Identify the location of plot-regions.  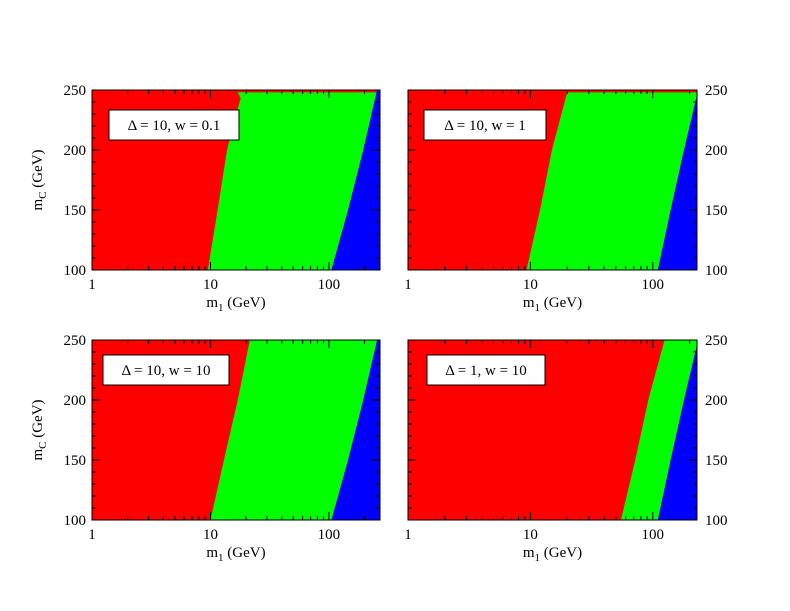
(552, 430).